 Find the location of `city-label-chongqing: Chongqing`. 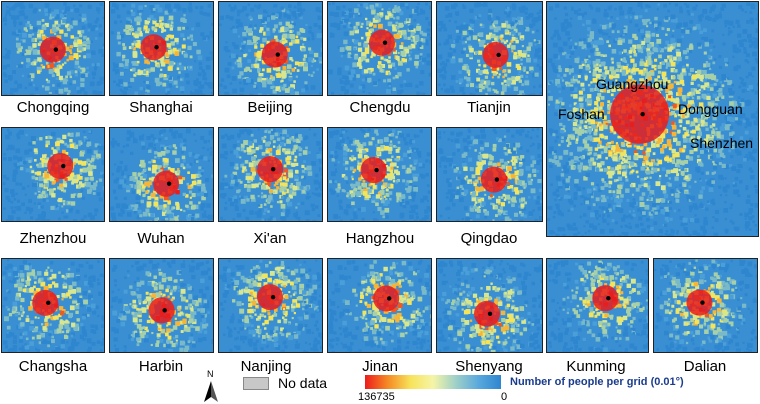

city-label-chongqing: Chongqing is located at coordinates (53, 107).